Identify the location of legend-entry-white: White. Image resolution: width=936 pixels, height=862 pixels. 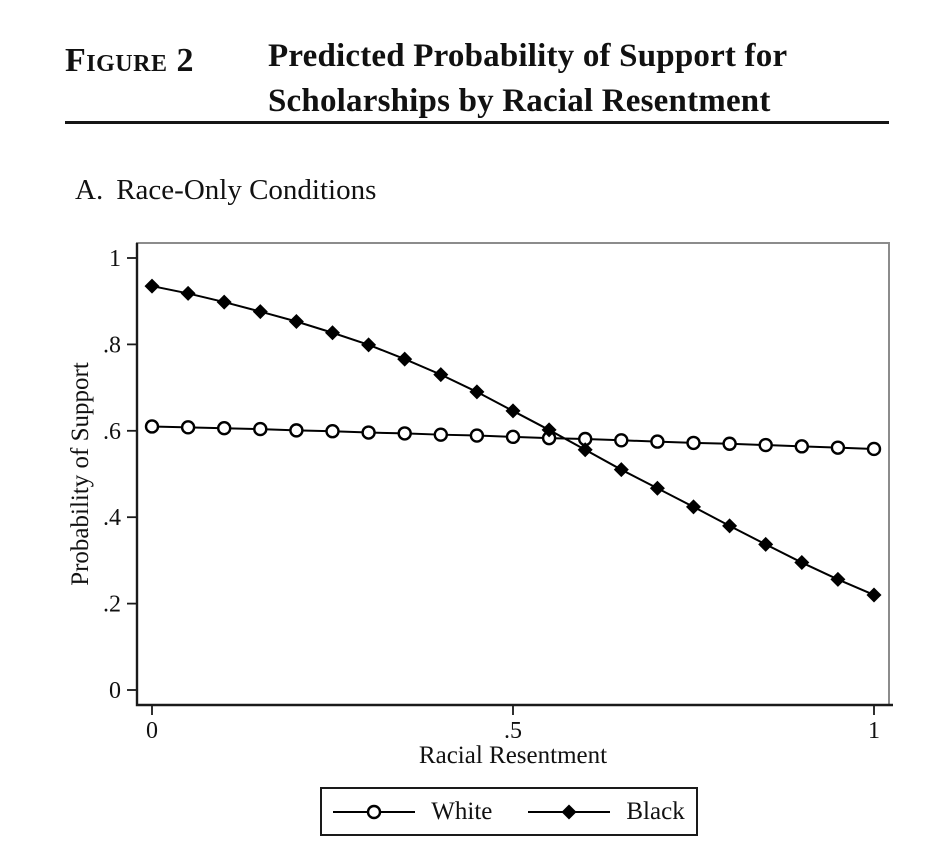
(412, 812).